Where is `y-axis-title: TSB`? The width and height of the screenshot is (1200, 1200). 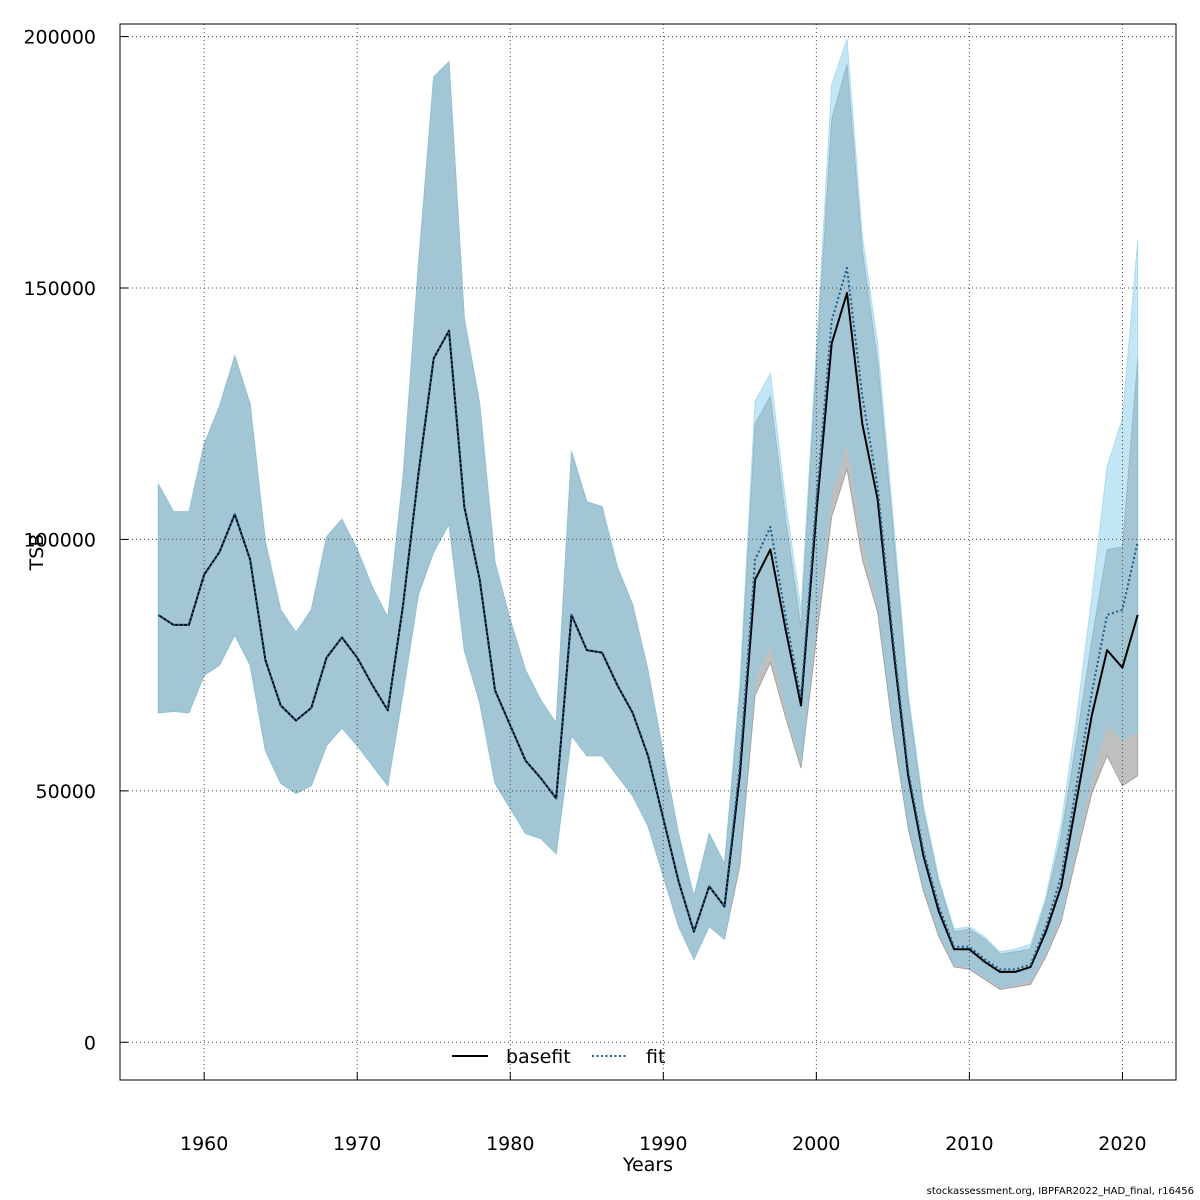
y-axis-title: TSB is located at coordinates (37, 553).